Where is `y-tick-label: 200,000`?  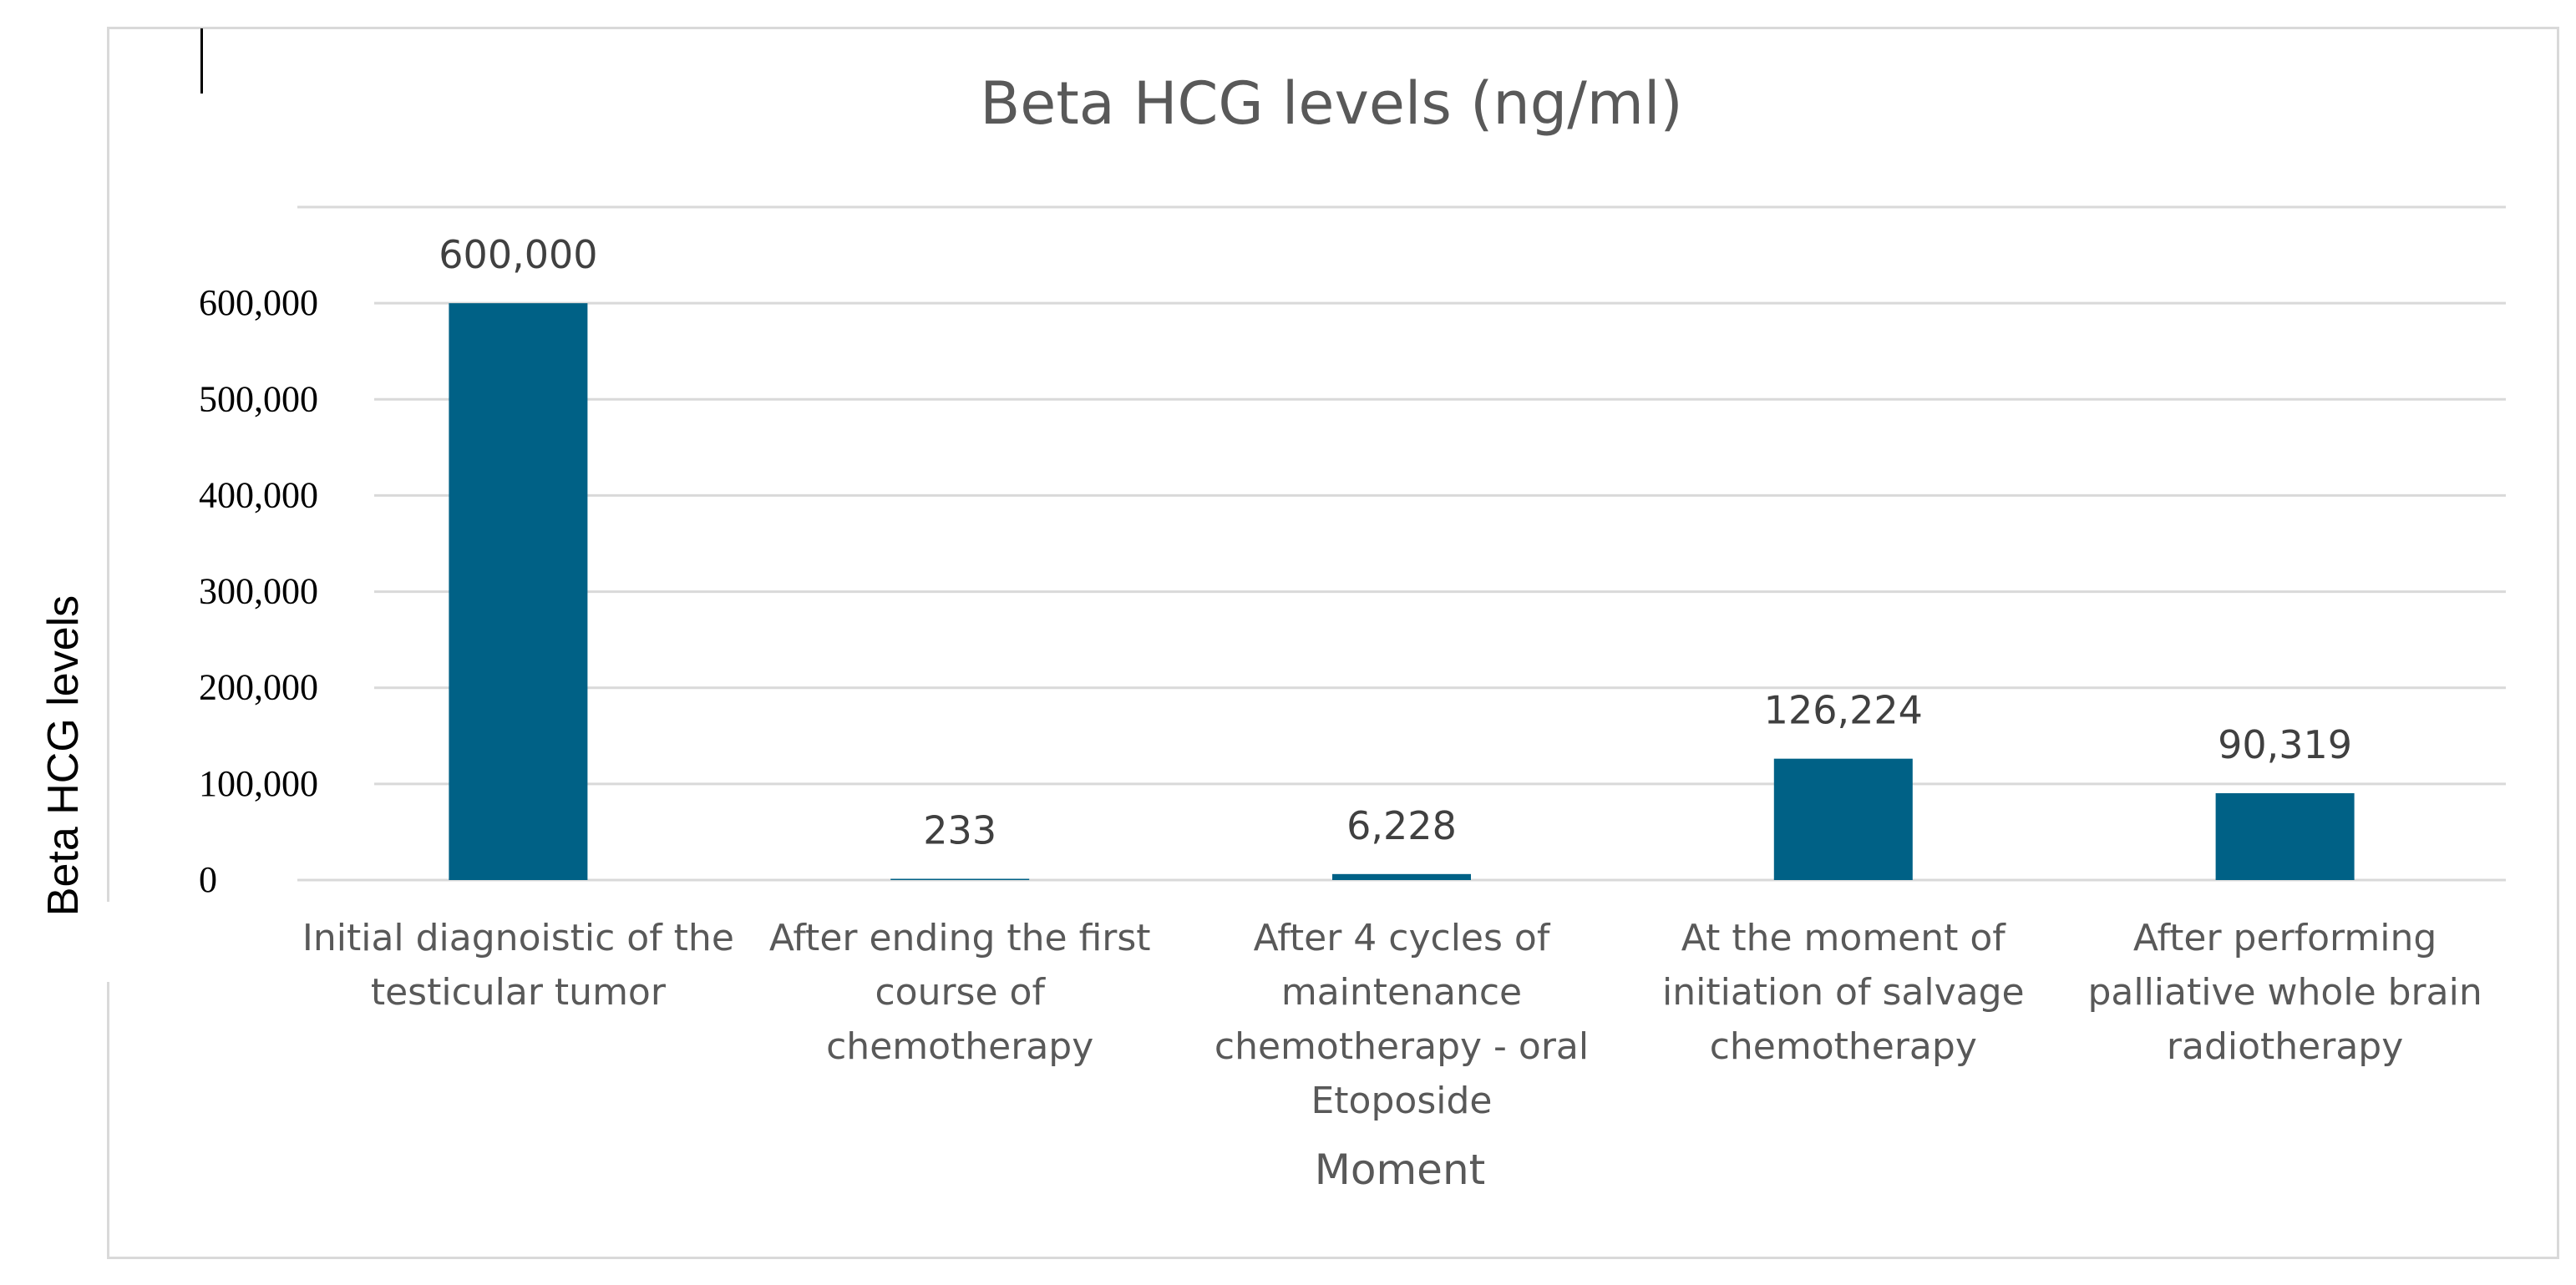 y-tick-label: 200,000 is located at coordinates (258, 687).